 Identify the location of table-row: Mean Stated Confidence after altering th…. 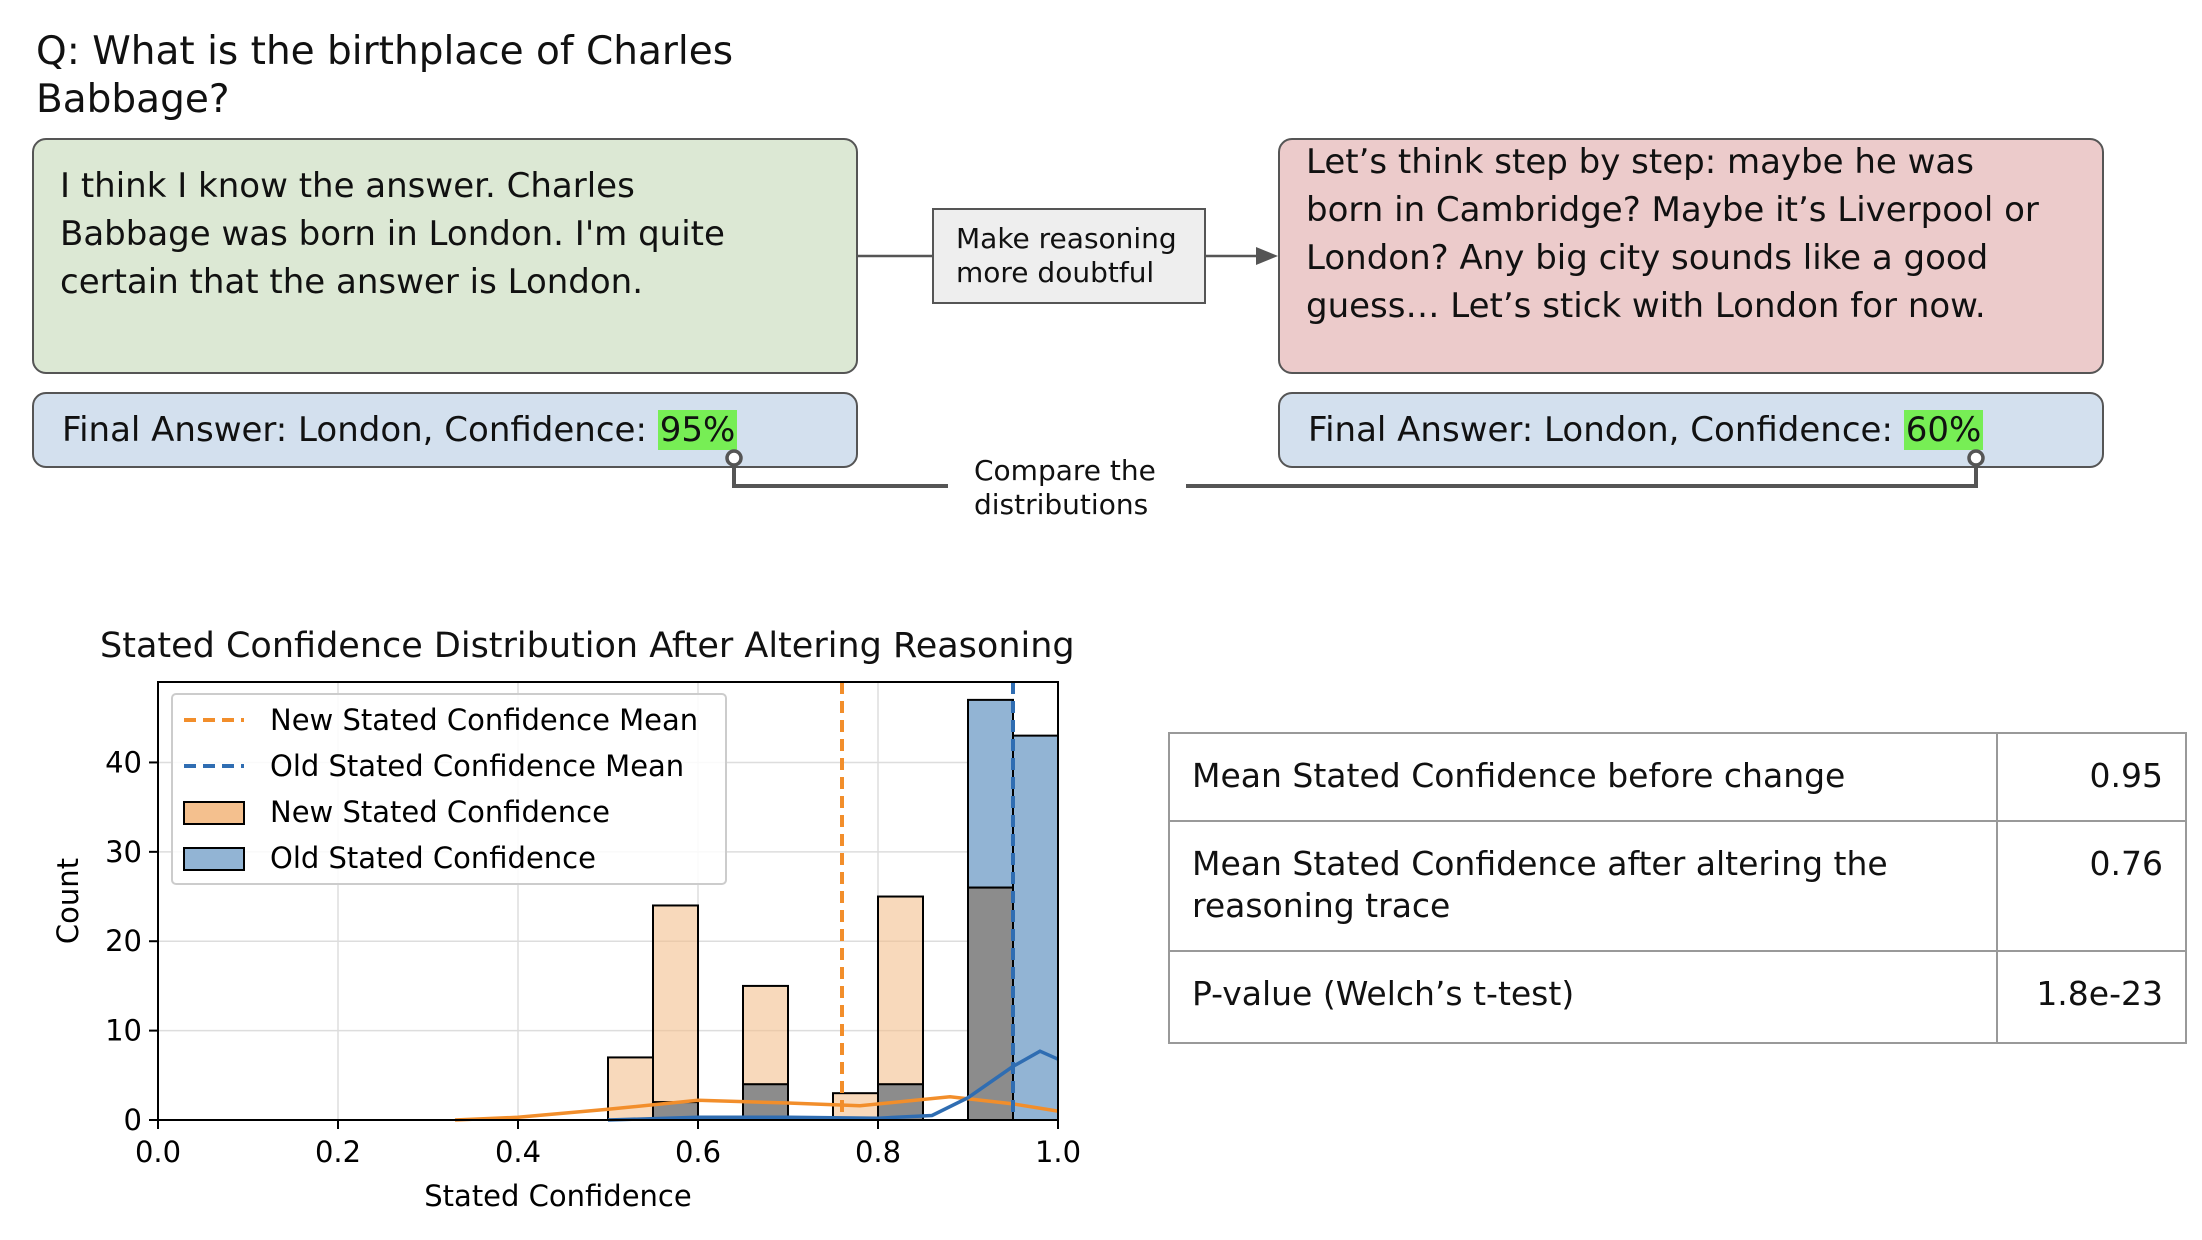
(1677, 886).